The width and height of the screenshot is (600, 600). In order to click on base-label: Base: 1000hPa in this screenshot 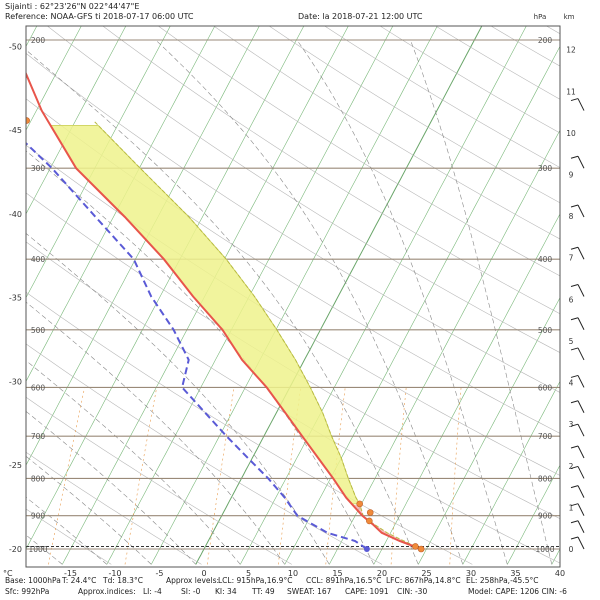, I will do `click(33, 580)`.